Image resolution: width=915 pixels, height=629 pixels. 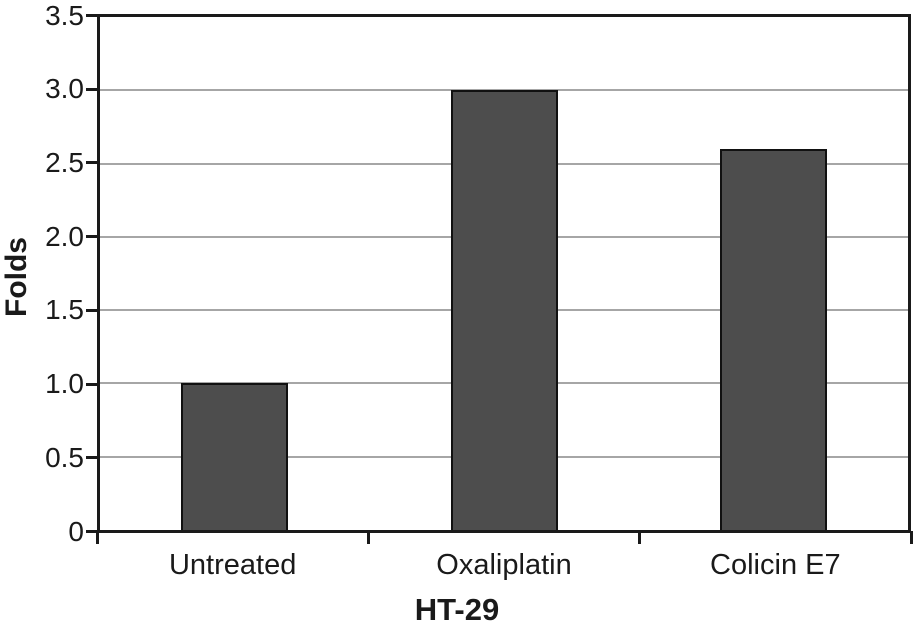 I want to click on y-tick-label: 1.5, so click(x=64, y=310).